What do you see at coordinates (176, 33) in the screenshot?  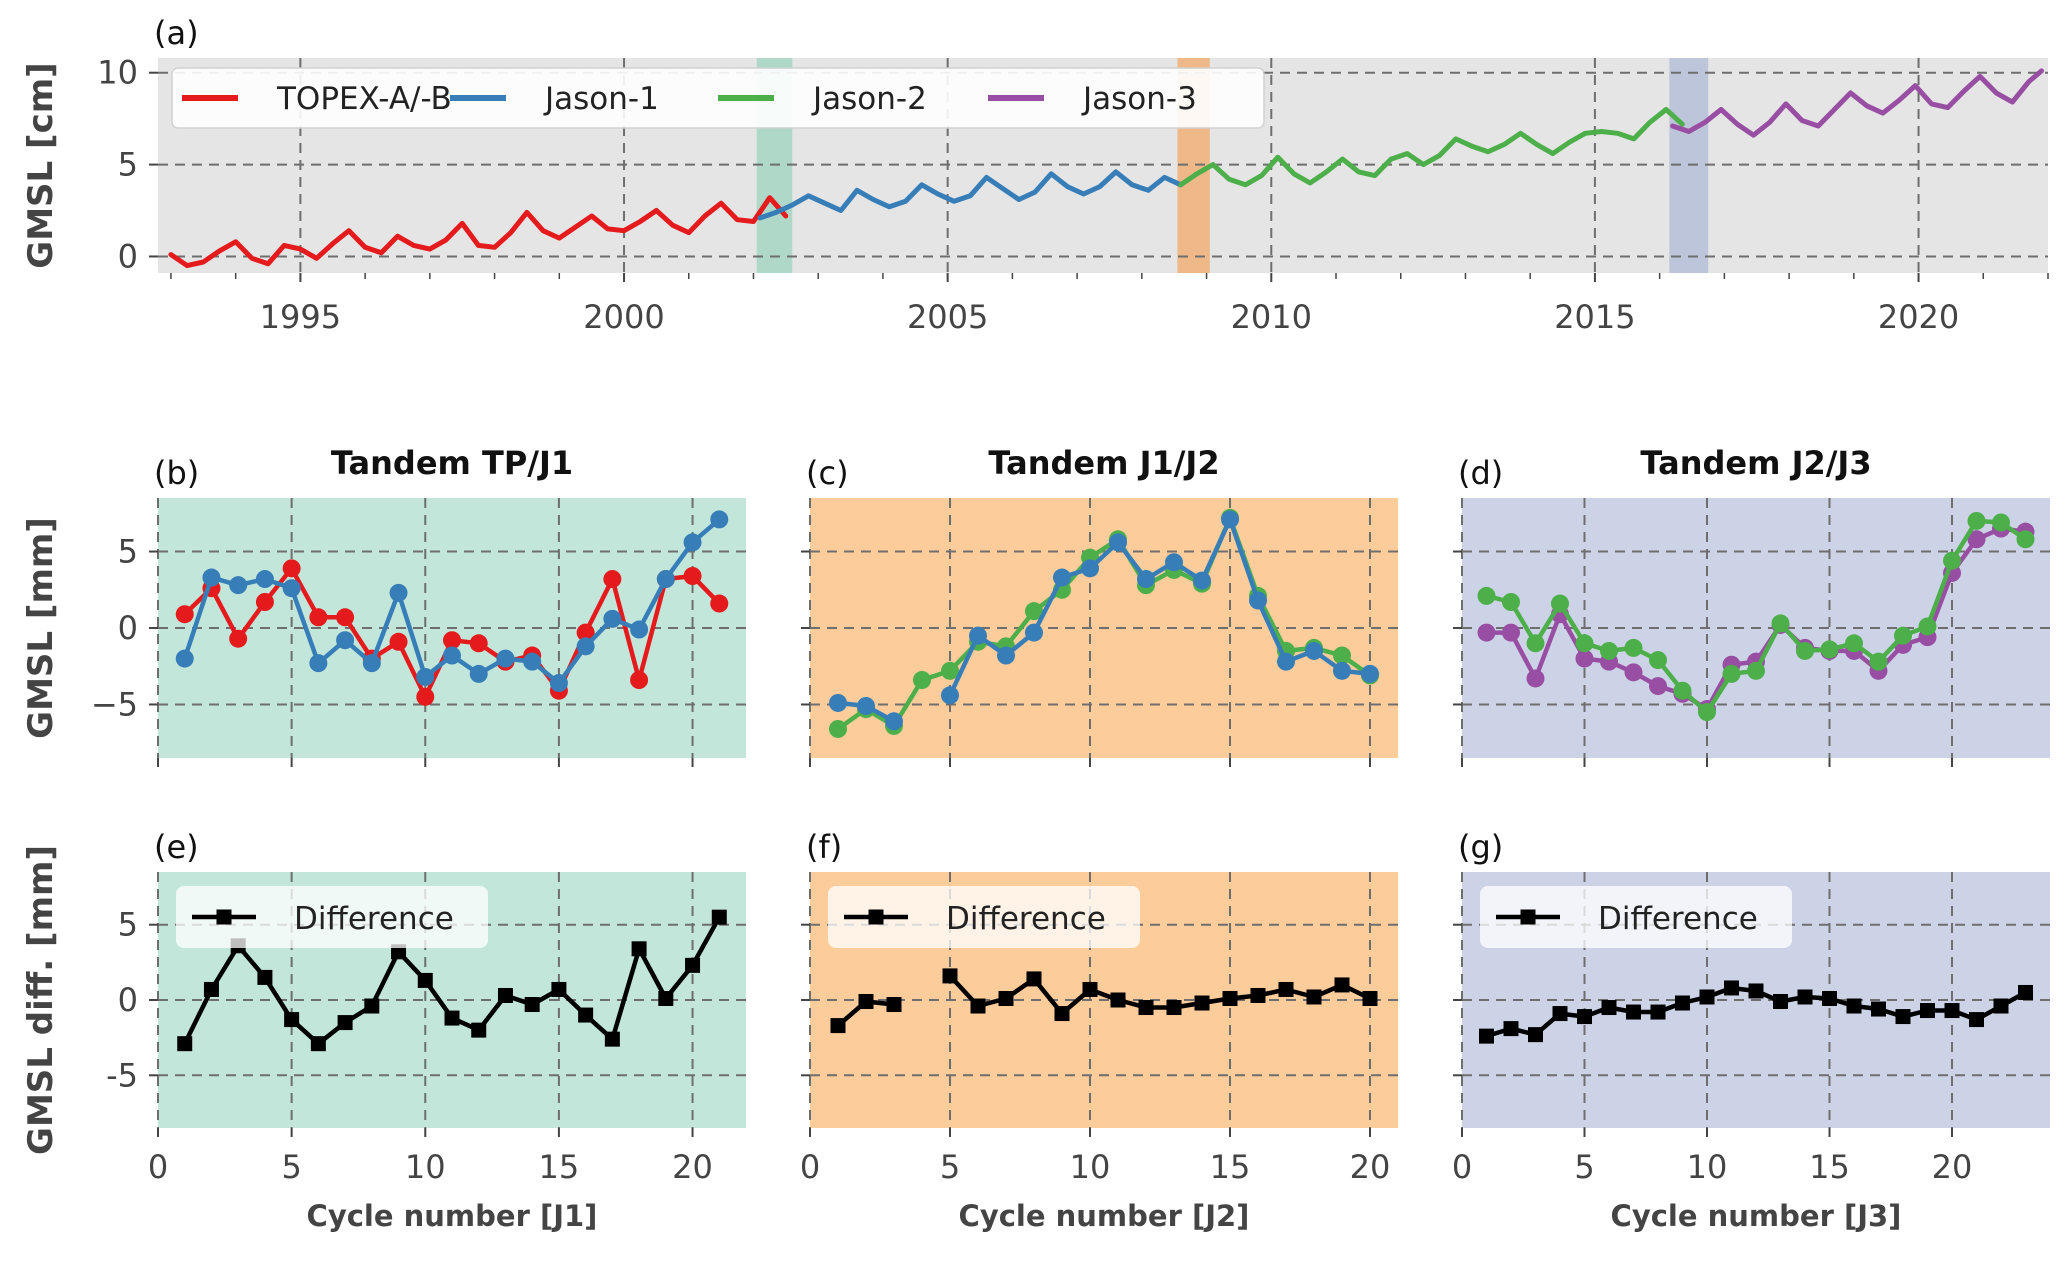 I see `panel-label: (a)` at bounding box center [176, 33].